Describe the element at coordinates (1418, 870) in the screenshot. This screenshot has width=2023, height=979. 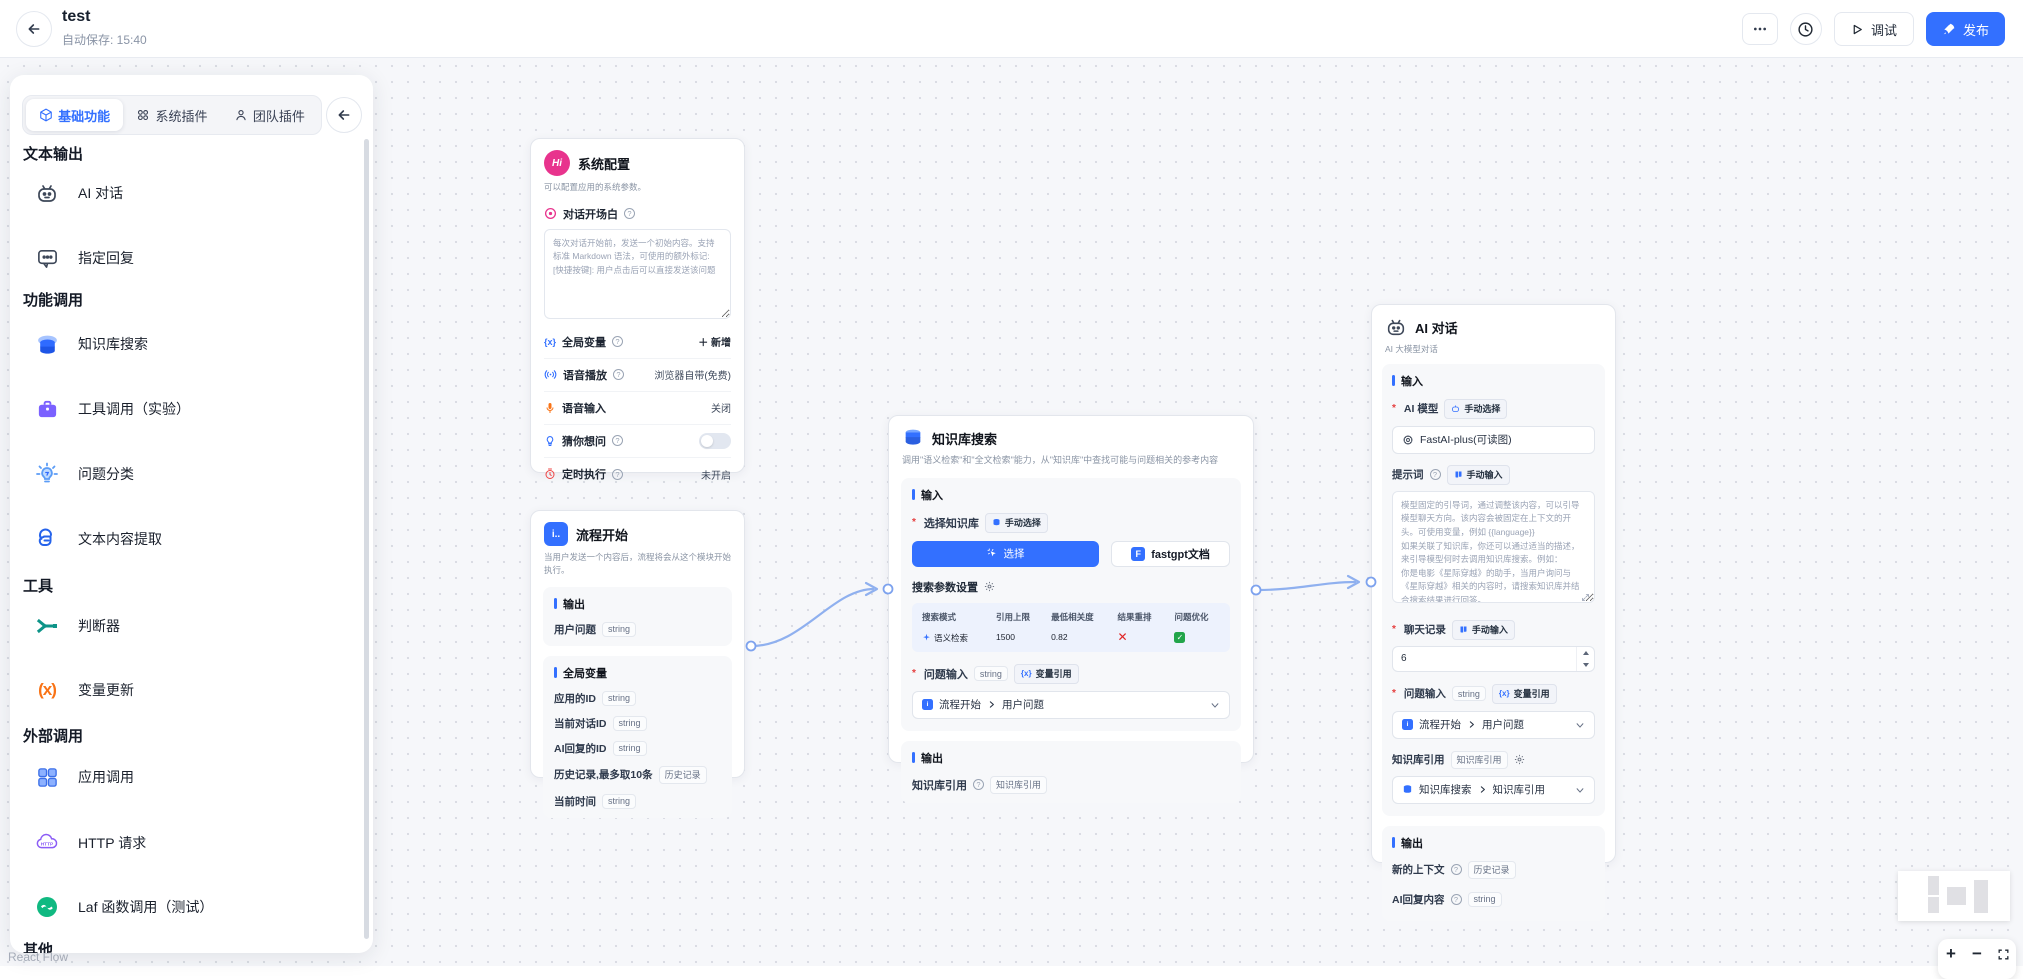
I see `output-label: 新的上下文` at that location.